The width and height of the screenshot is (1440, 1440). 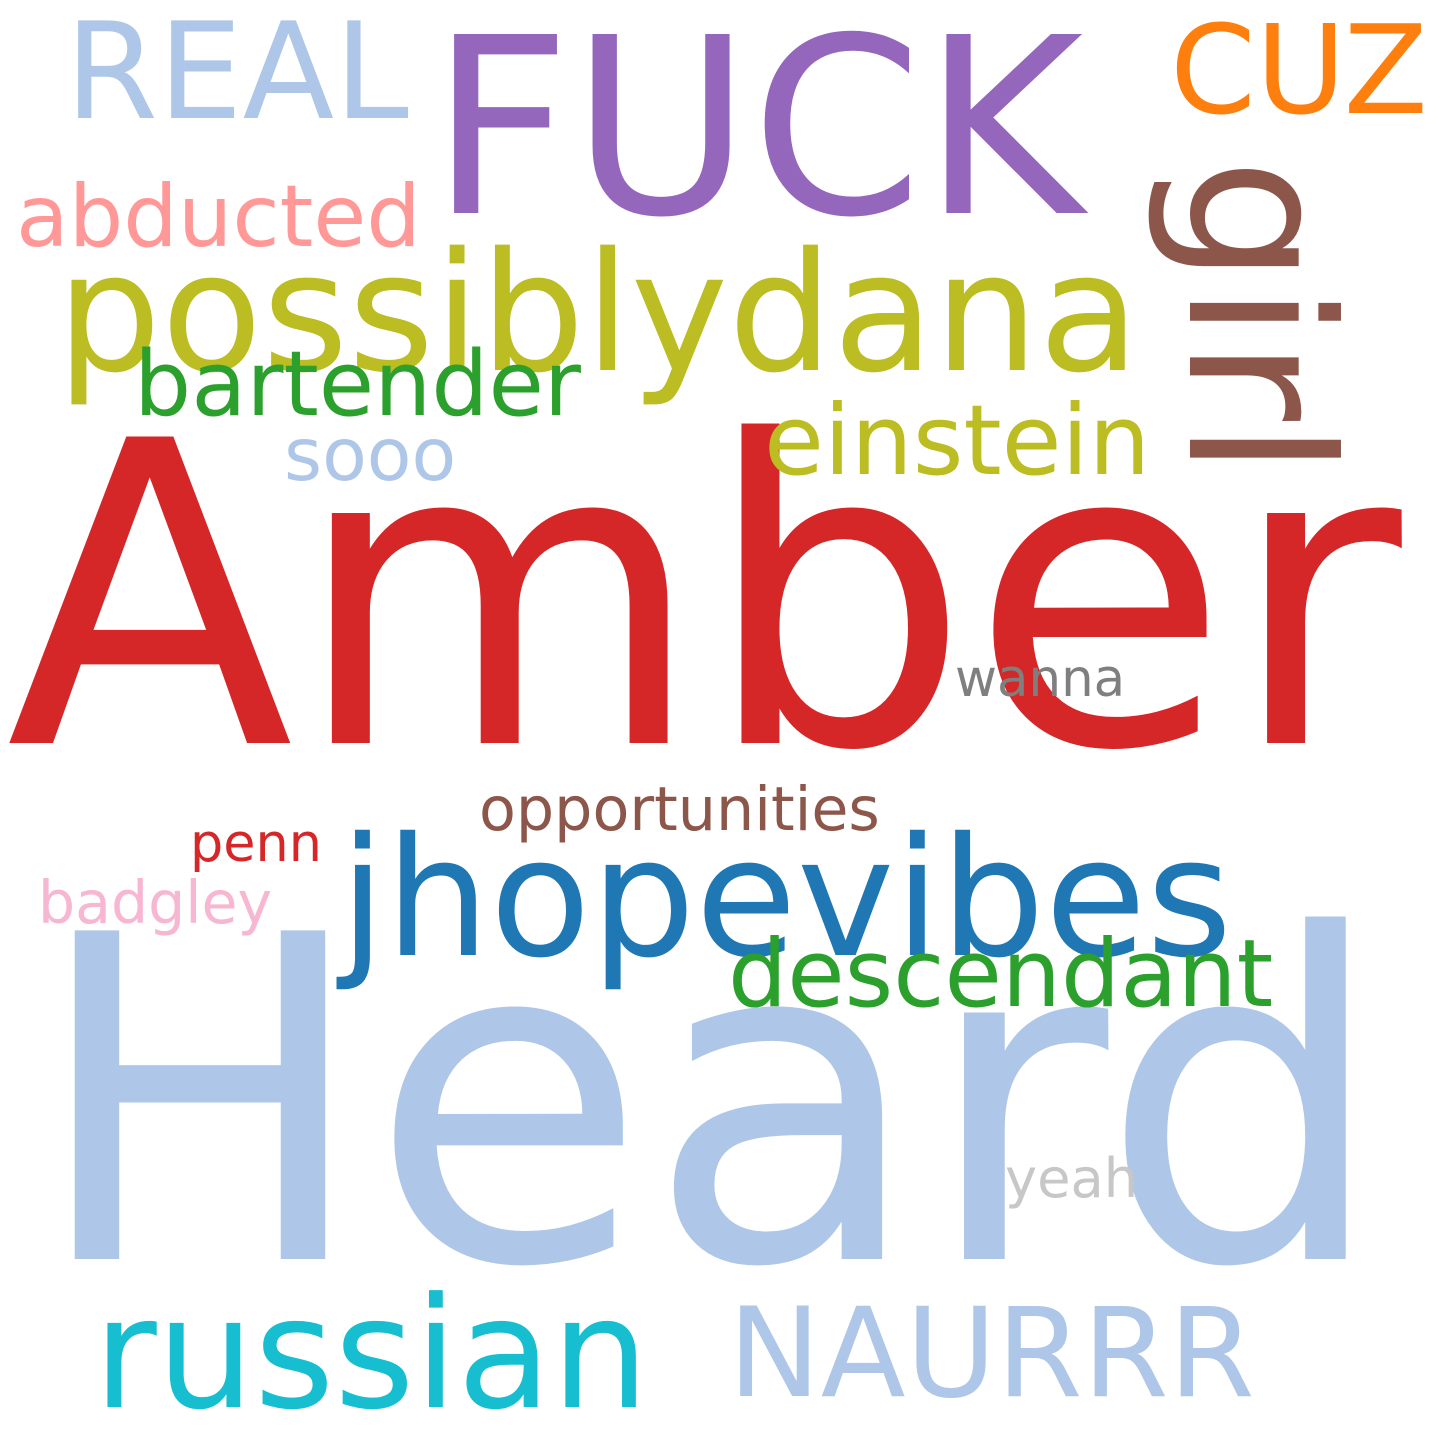 What do you see at coordinates (357, 384) in the screenshot?
I see `word-bartender: bartender` at bounding box center [357, 384].